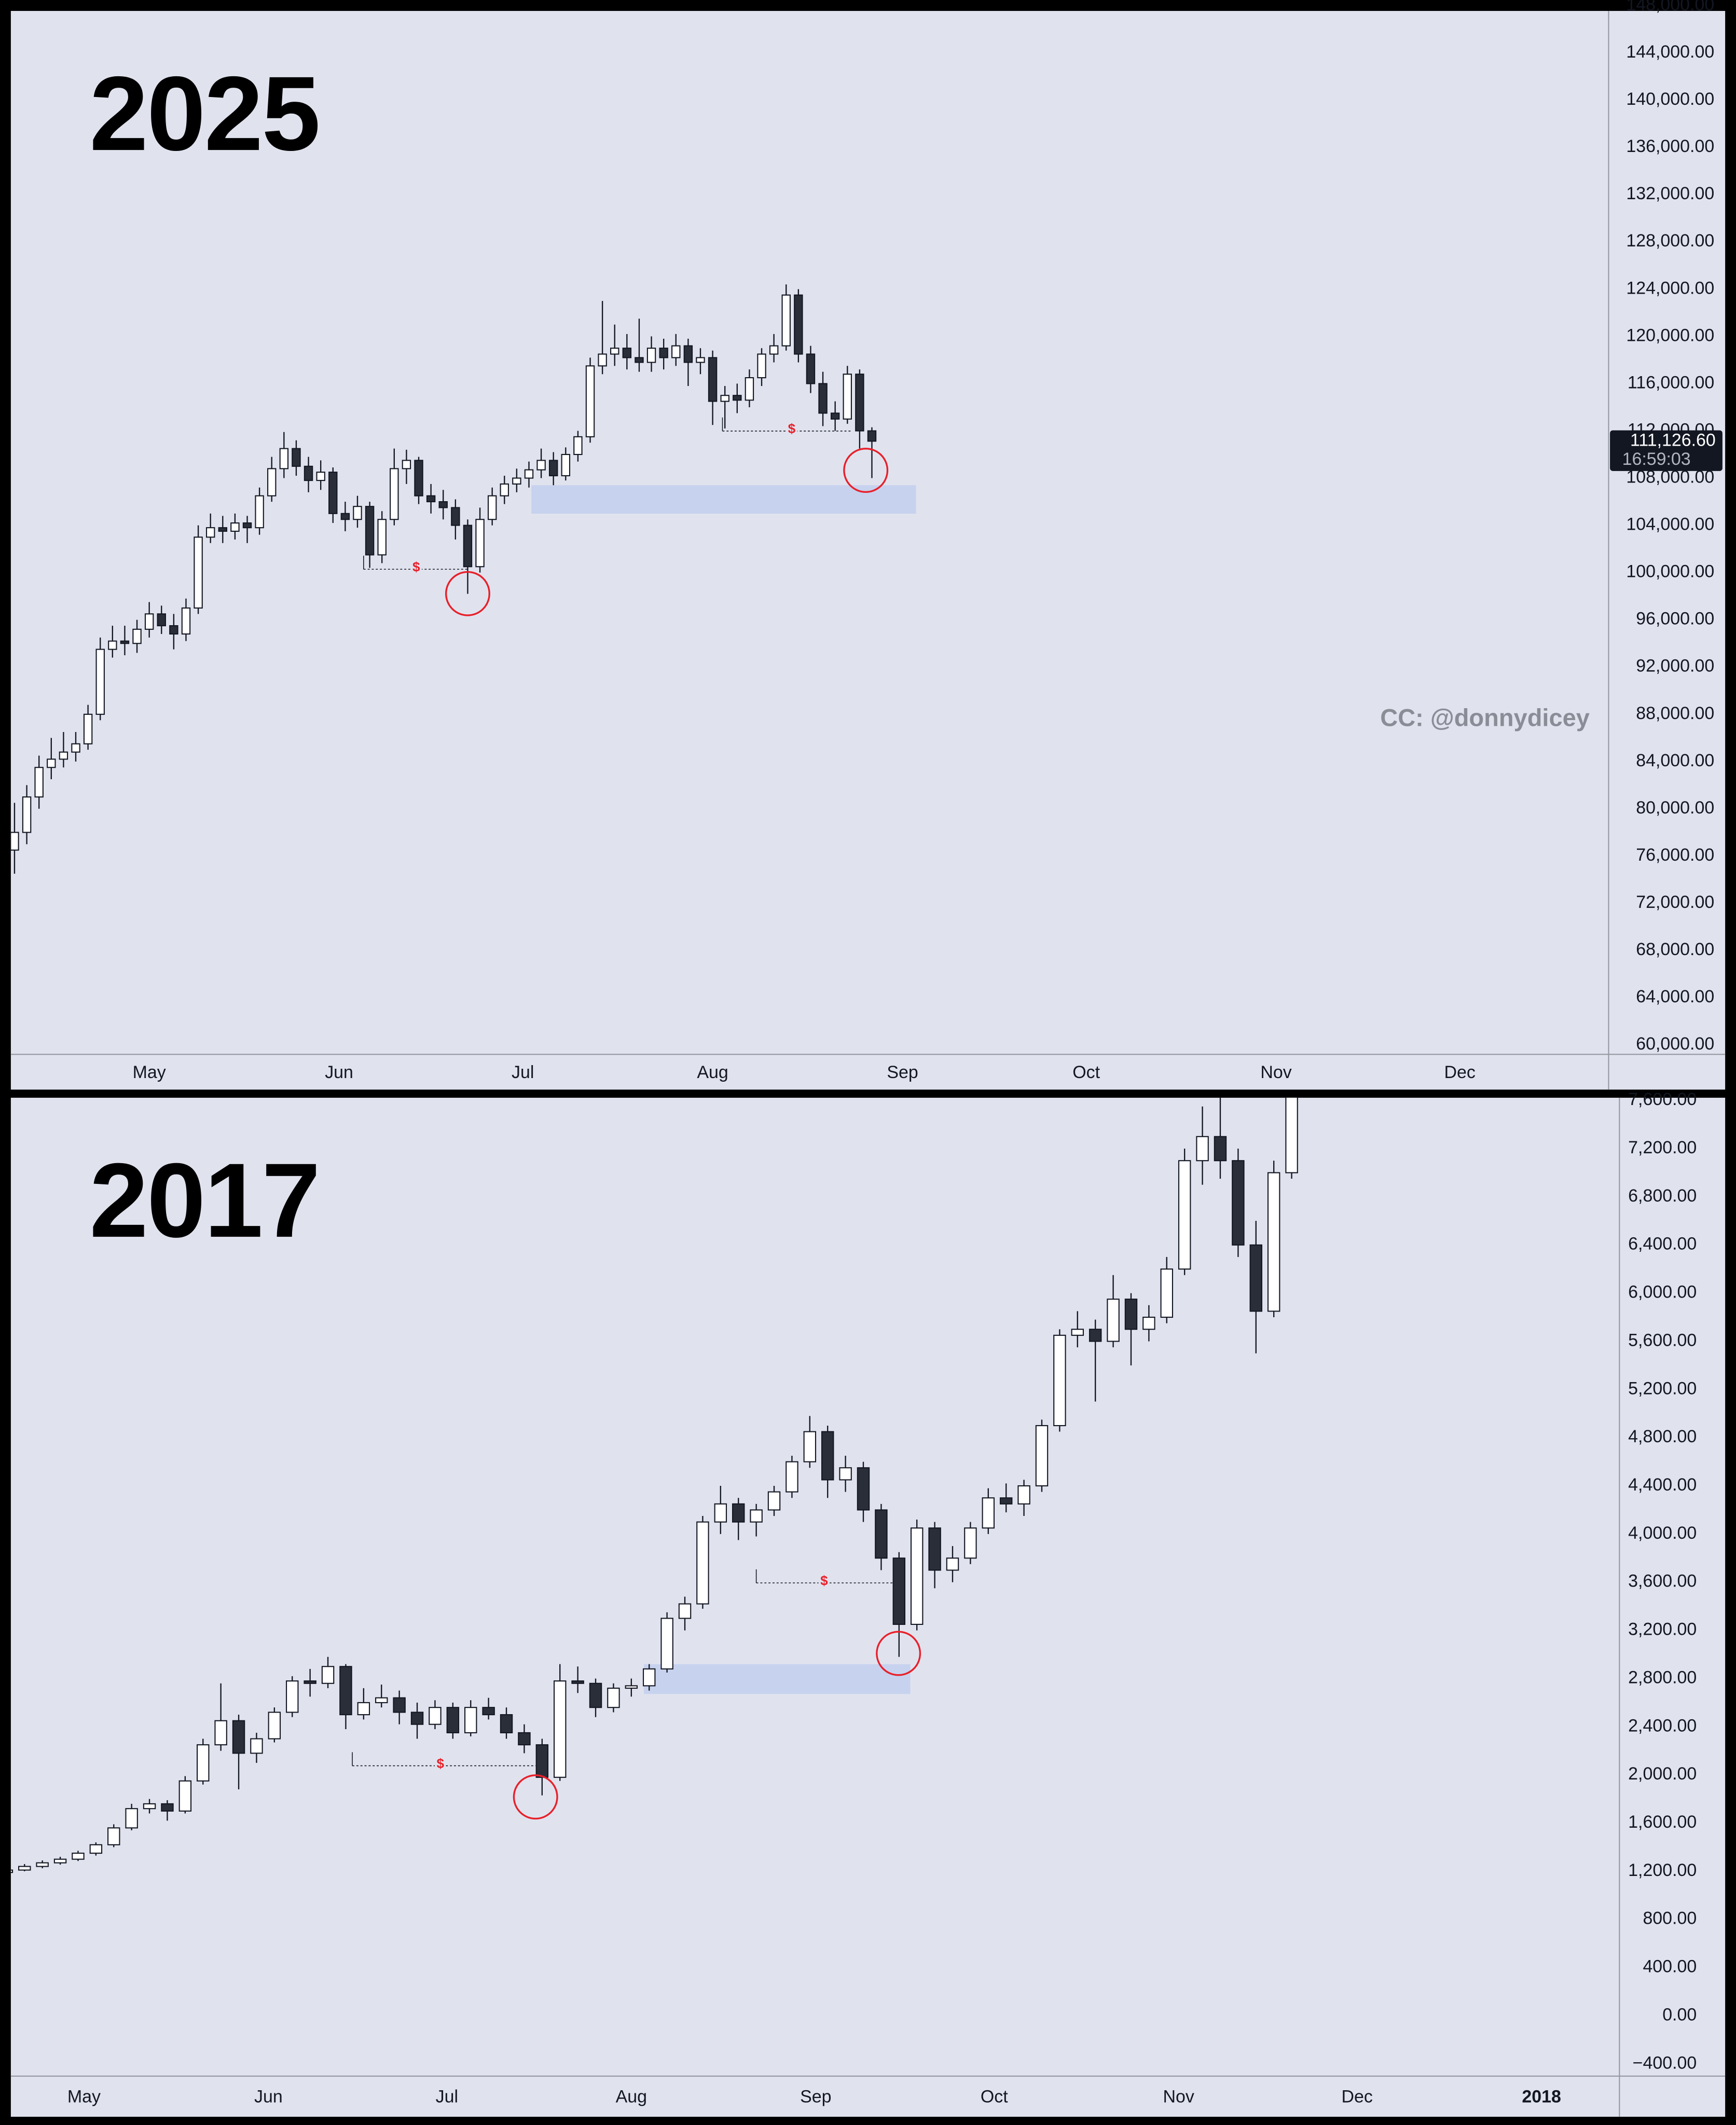  Describe the element at coordinates (1671, 382) in the screenshot. I see `y-tick-label: 116,000.00` at that location.